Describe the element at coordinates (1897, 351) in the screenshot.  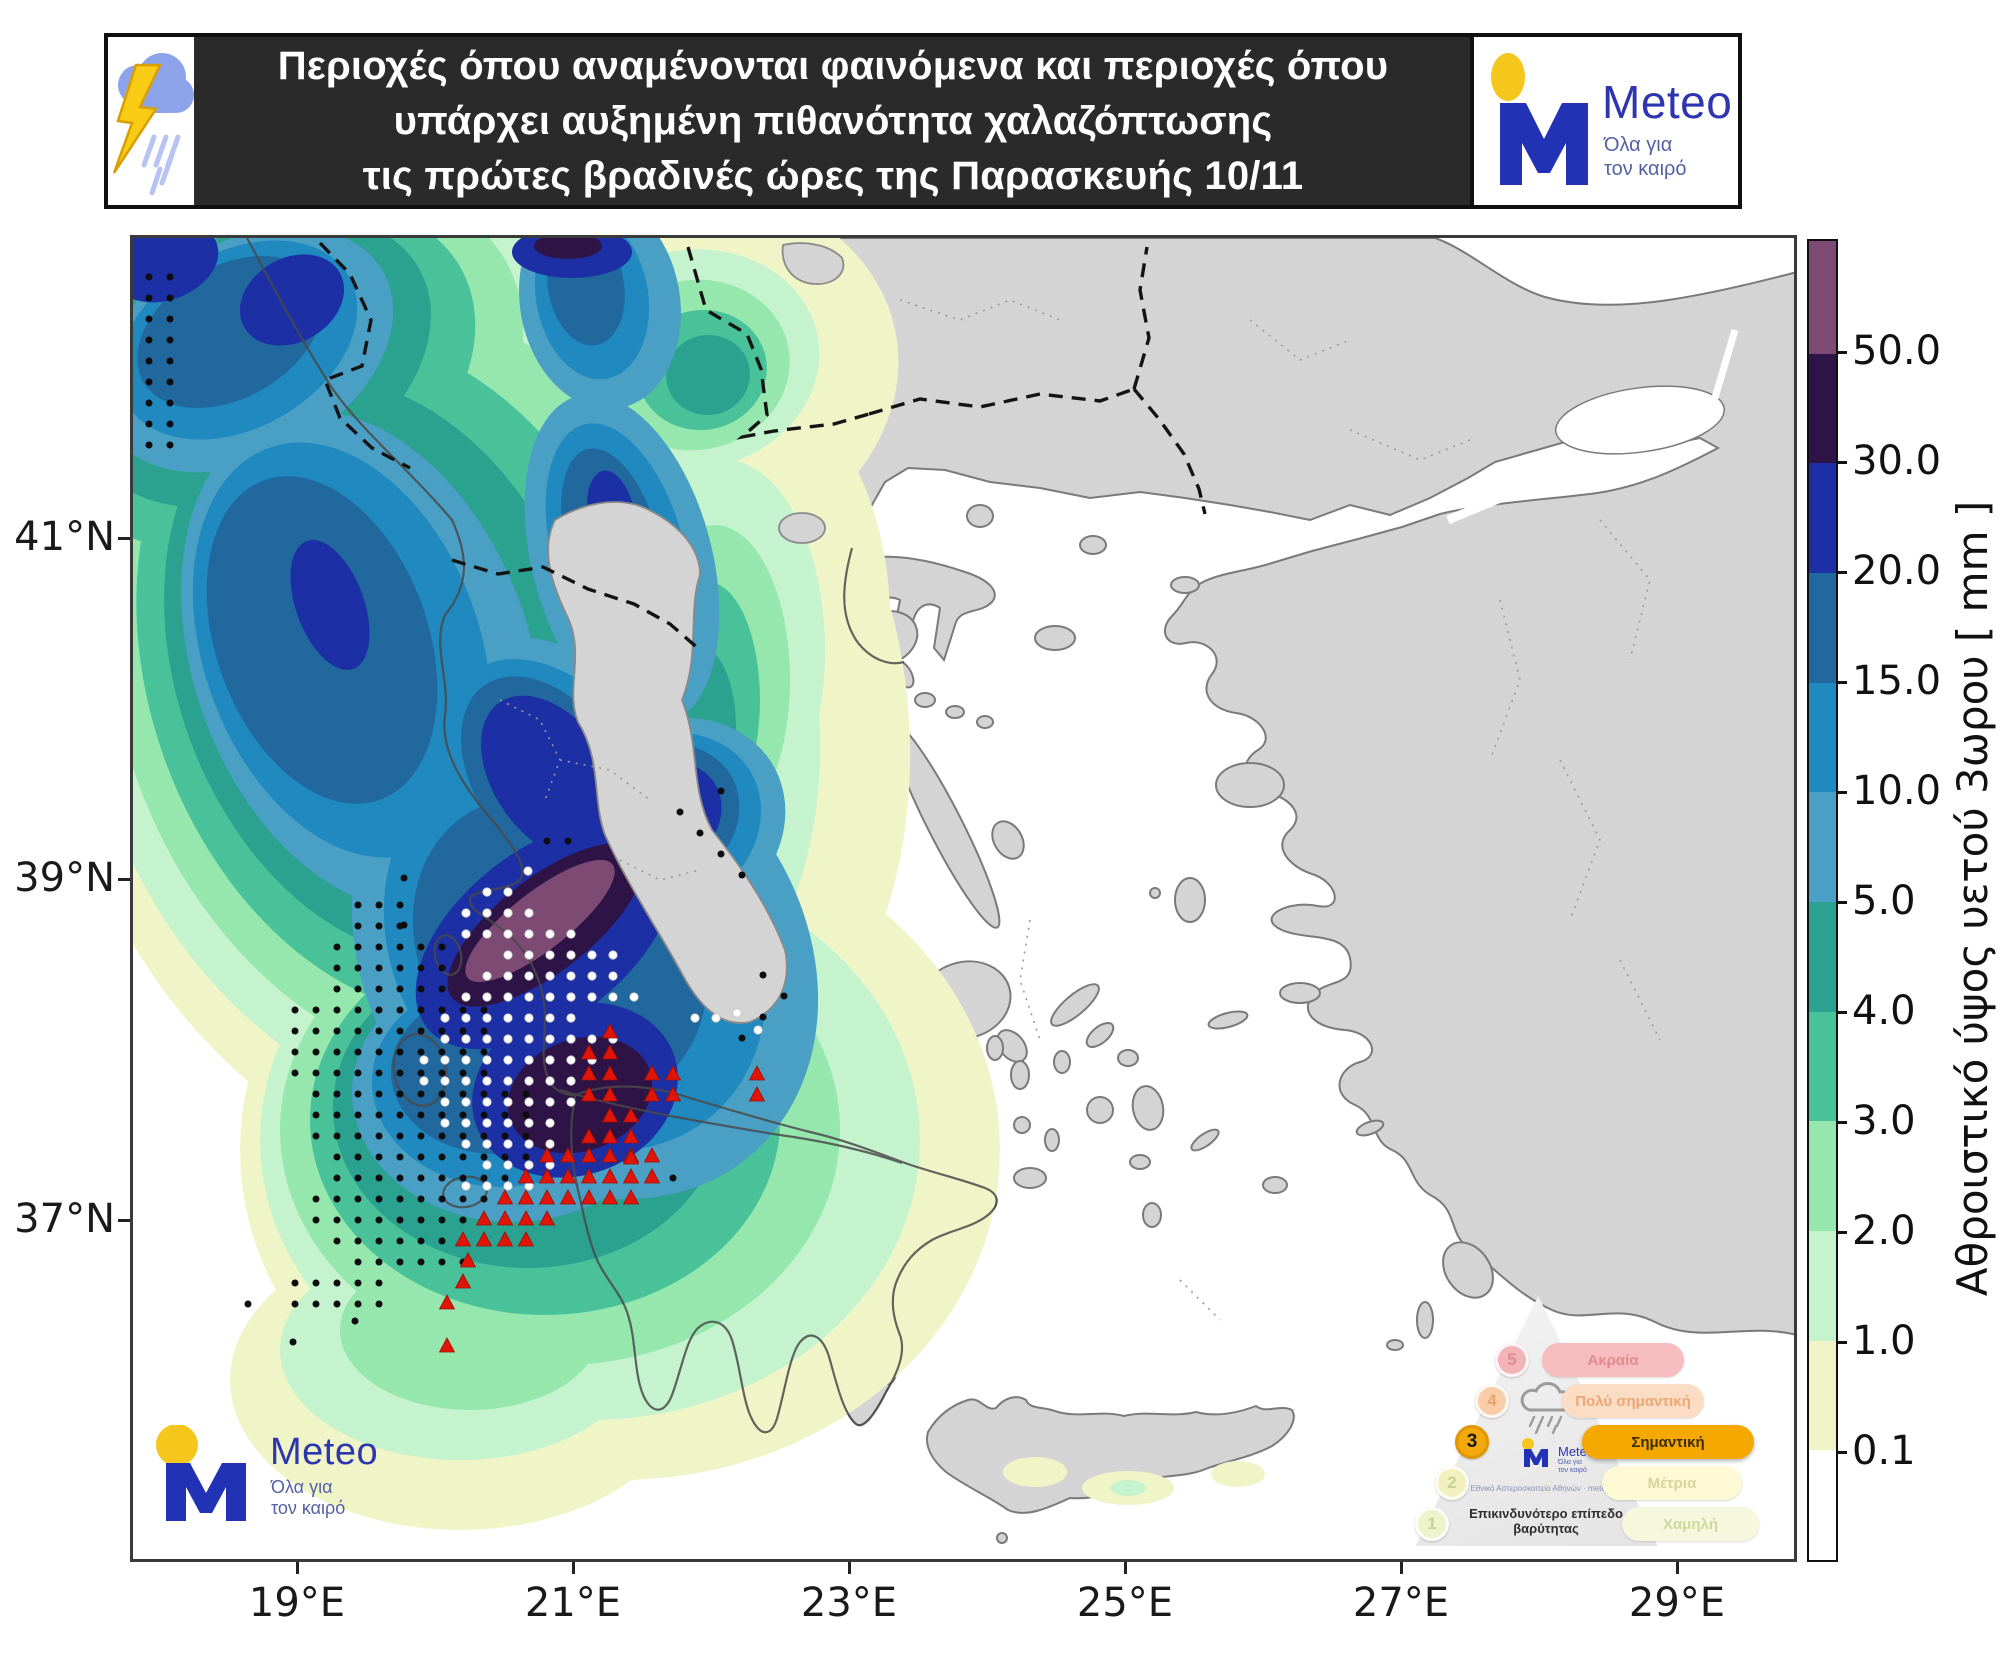
I see `colorbar-tick-label: 50.0` at that location.